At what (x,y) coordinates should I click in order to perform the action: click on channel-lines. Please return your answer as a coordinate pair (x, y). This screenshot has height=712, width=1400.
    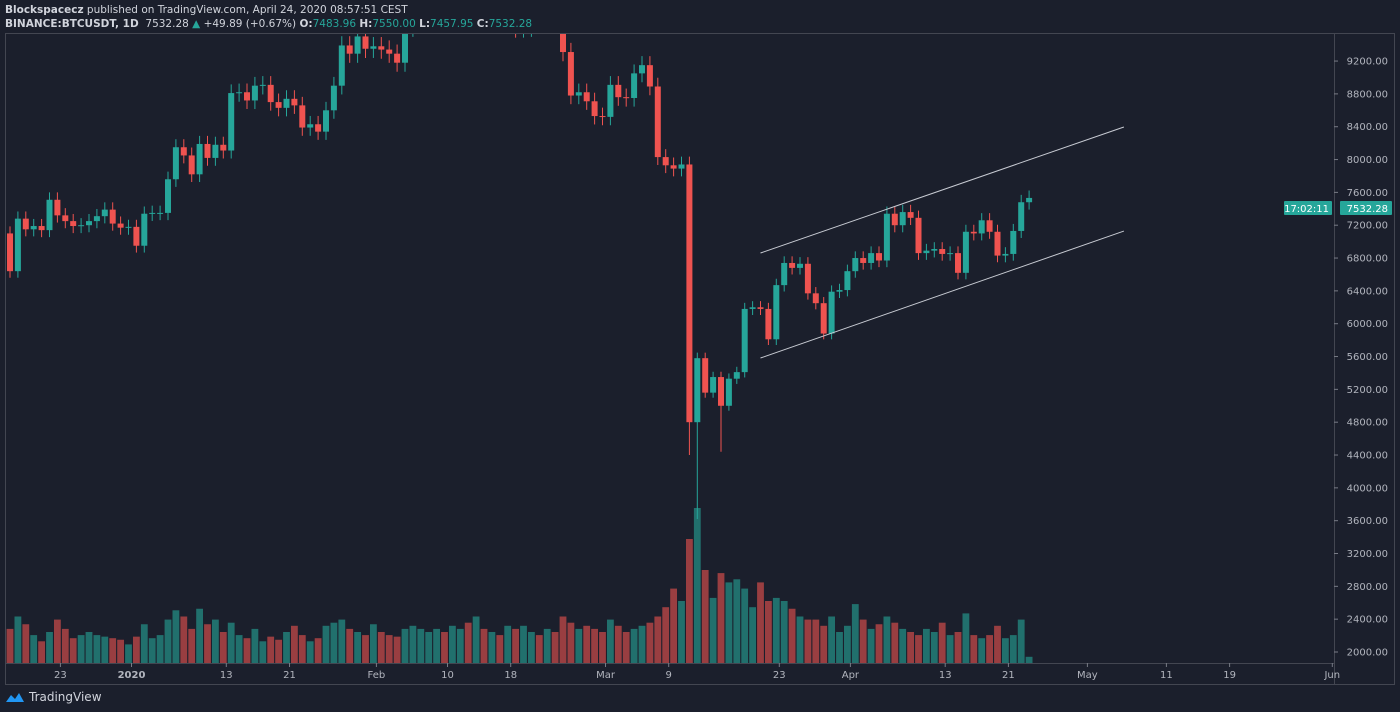
    Looking at the image, I should click on (942, 242).